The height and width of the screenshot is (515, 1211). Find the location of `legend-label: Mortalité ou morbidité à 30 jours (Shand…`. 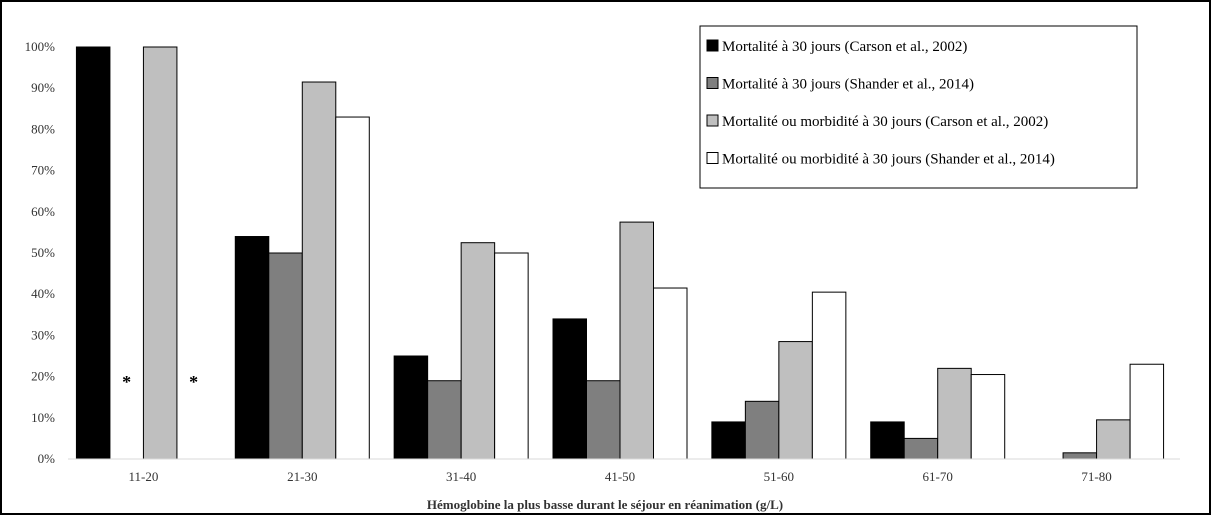

legend-label: Mortalité ou morbidité à 30 jours (Shand… is located at coordinates (888, 160).